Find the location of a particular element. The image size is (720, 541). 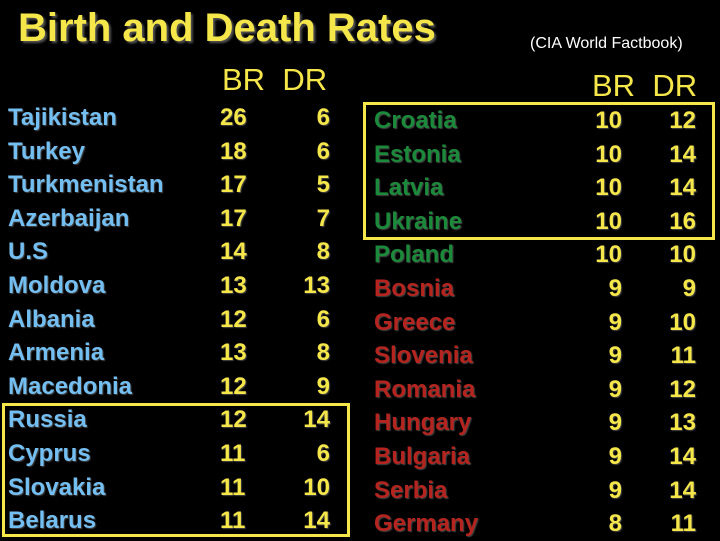

right-birth-rate-column: 10 10 10 10 10 9 9 9 9 9 9 9 8 is located at coordinates (598, 322).